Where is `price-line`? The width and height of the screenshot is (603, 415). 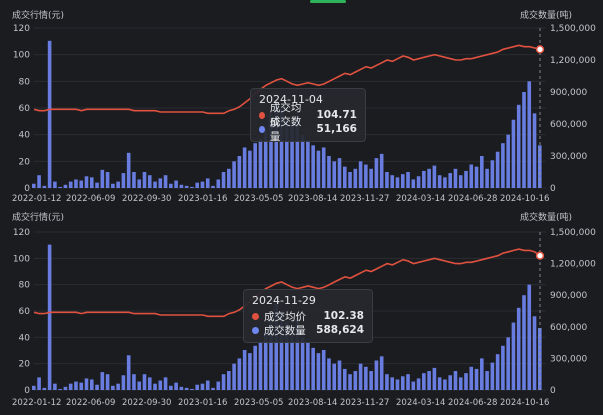
price-line is located at coordinates (287, 79).